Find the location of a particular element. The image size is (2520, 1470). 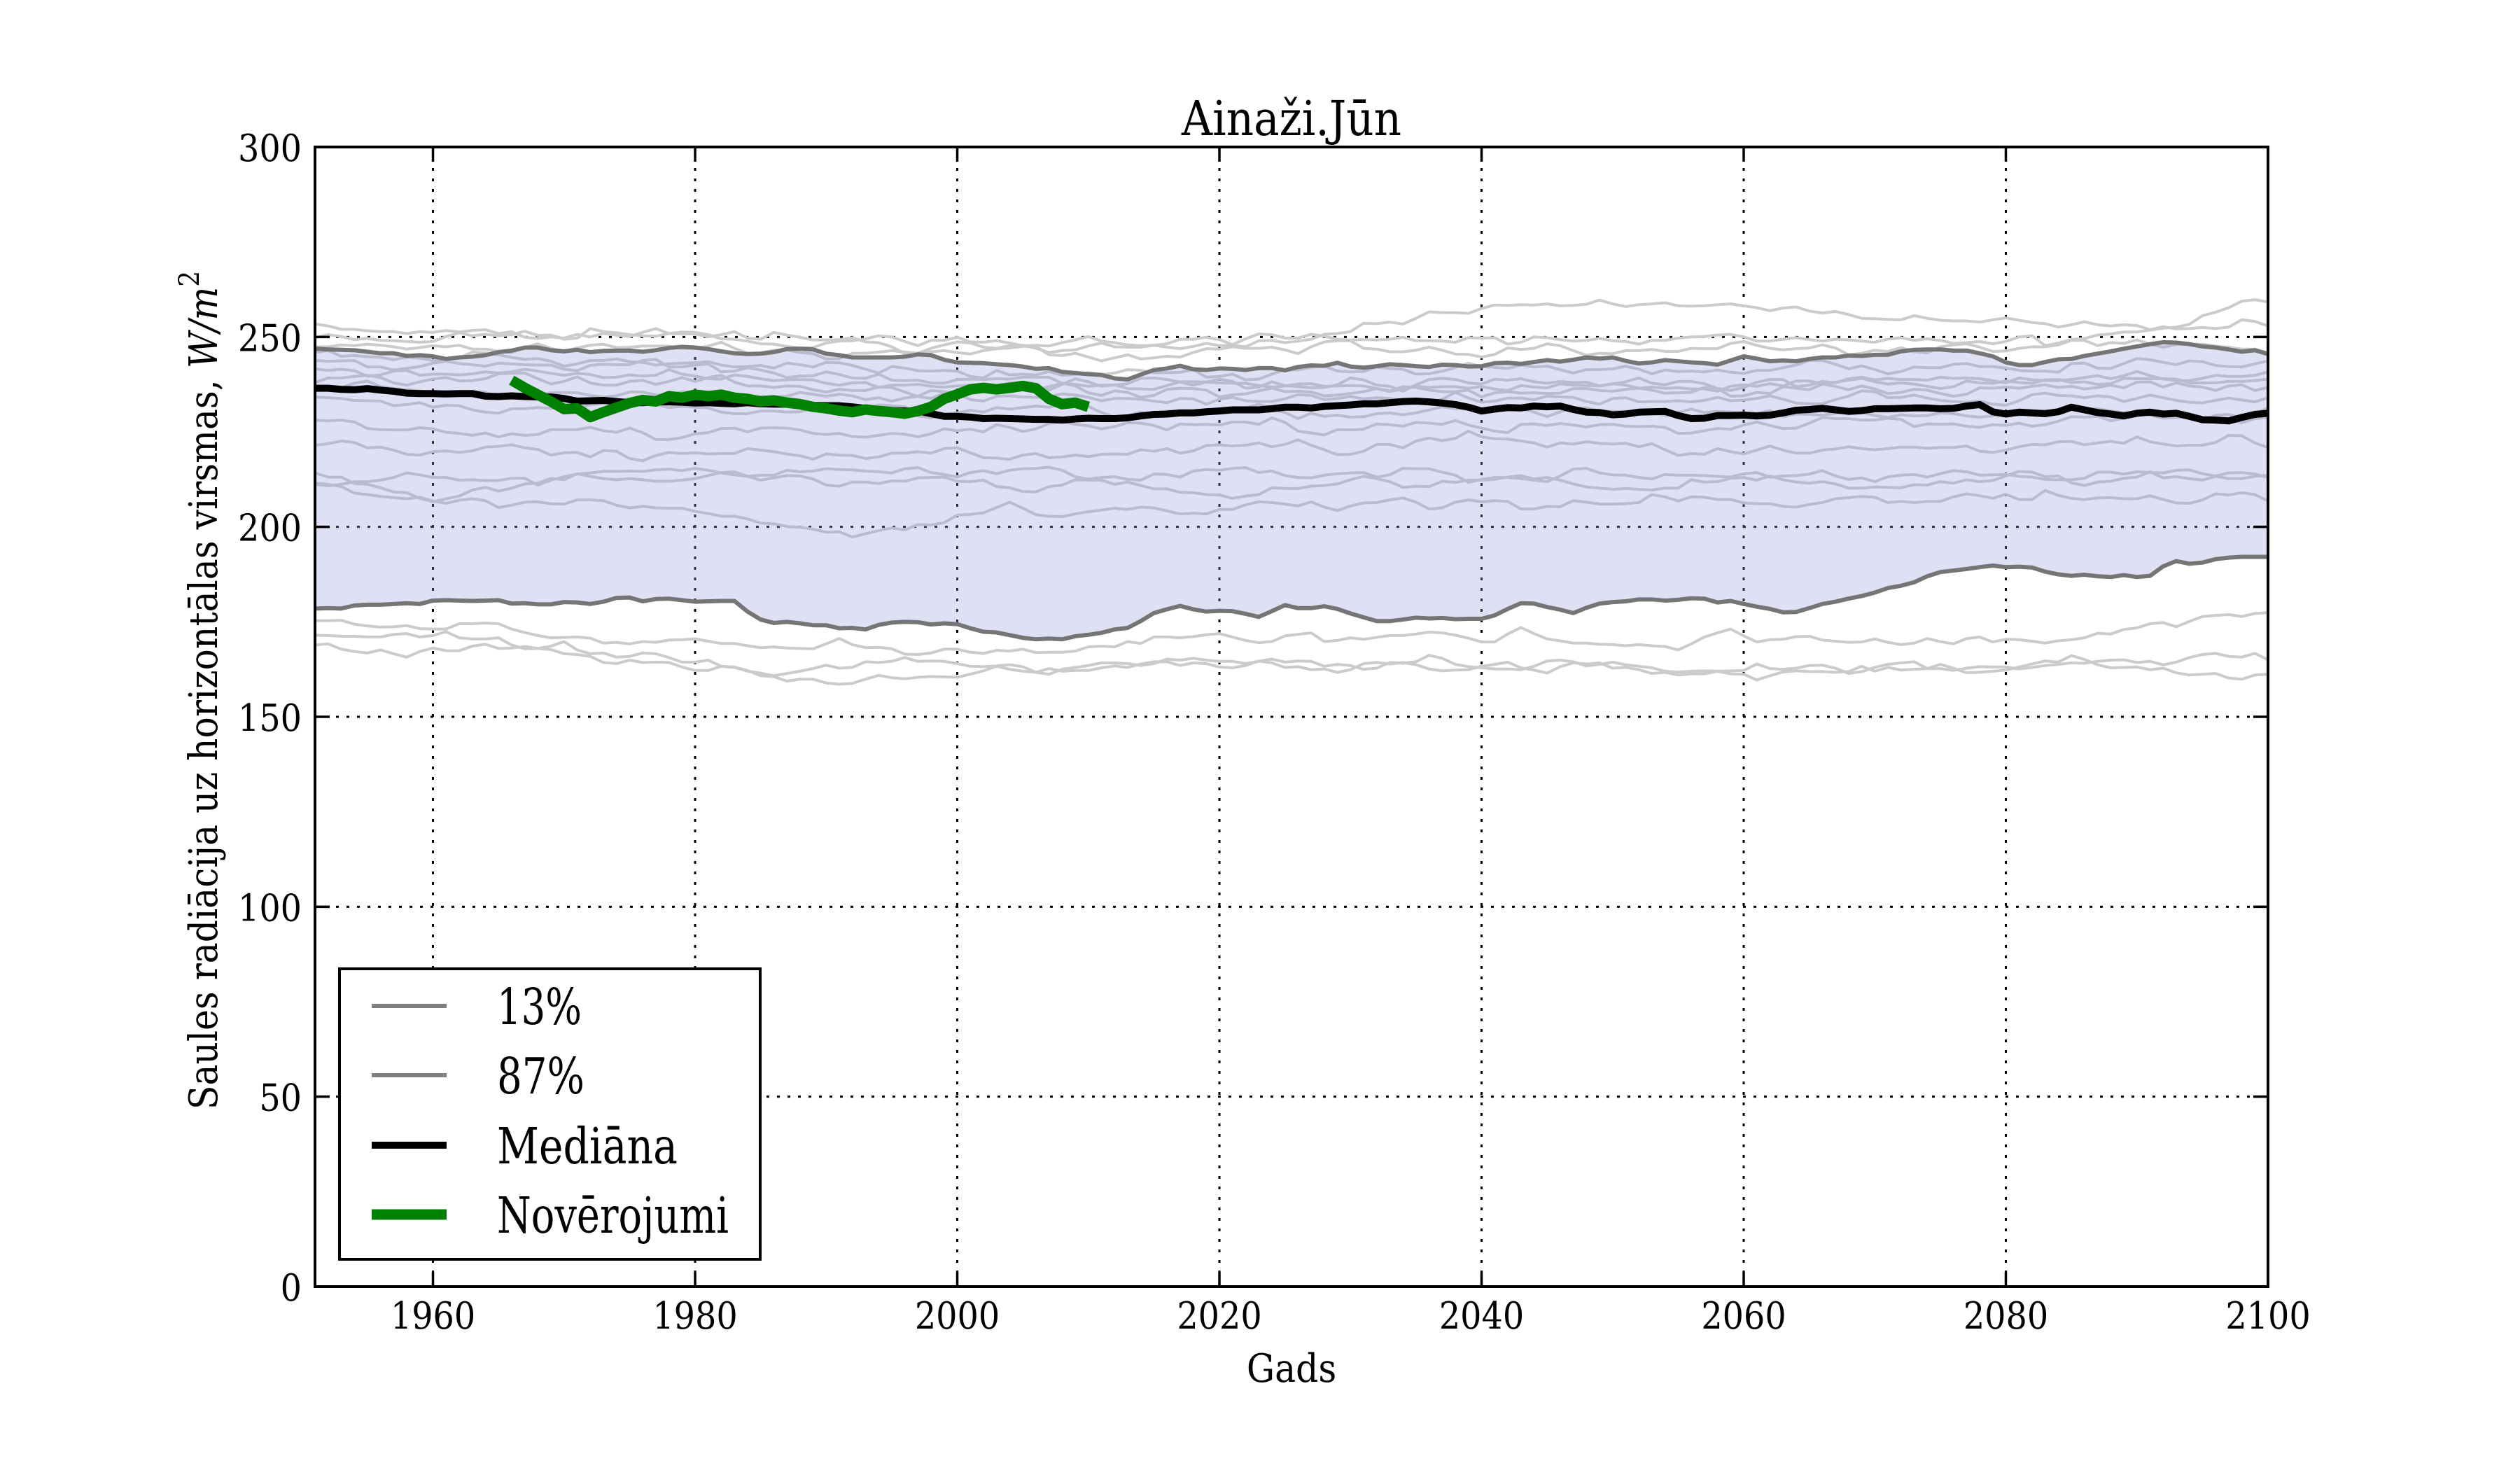

y-axis-label-math: W/m is located at coordinates (204, 328).